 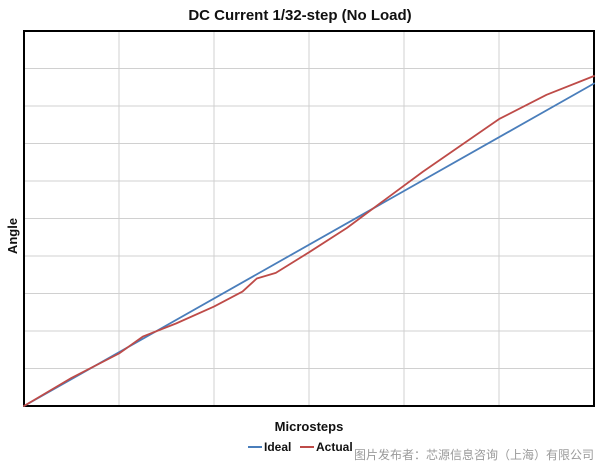 What do you see at coordinates (12, 236) in the screenshot?
I see `y-axis-label: Angle` at bounding box center [12, 236].